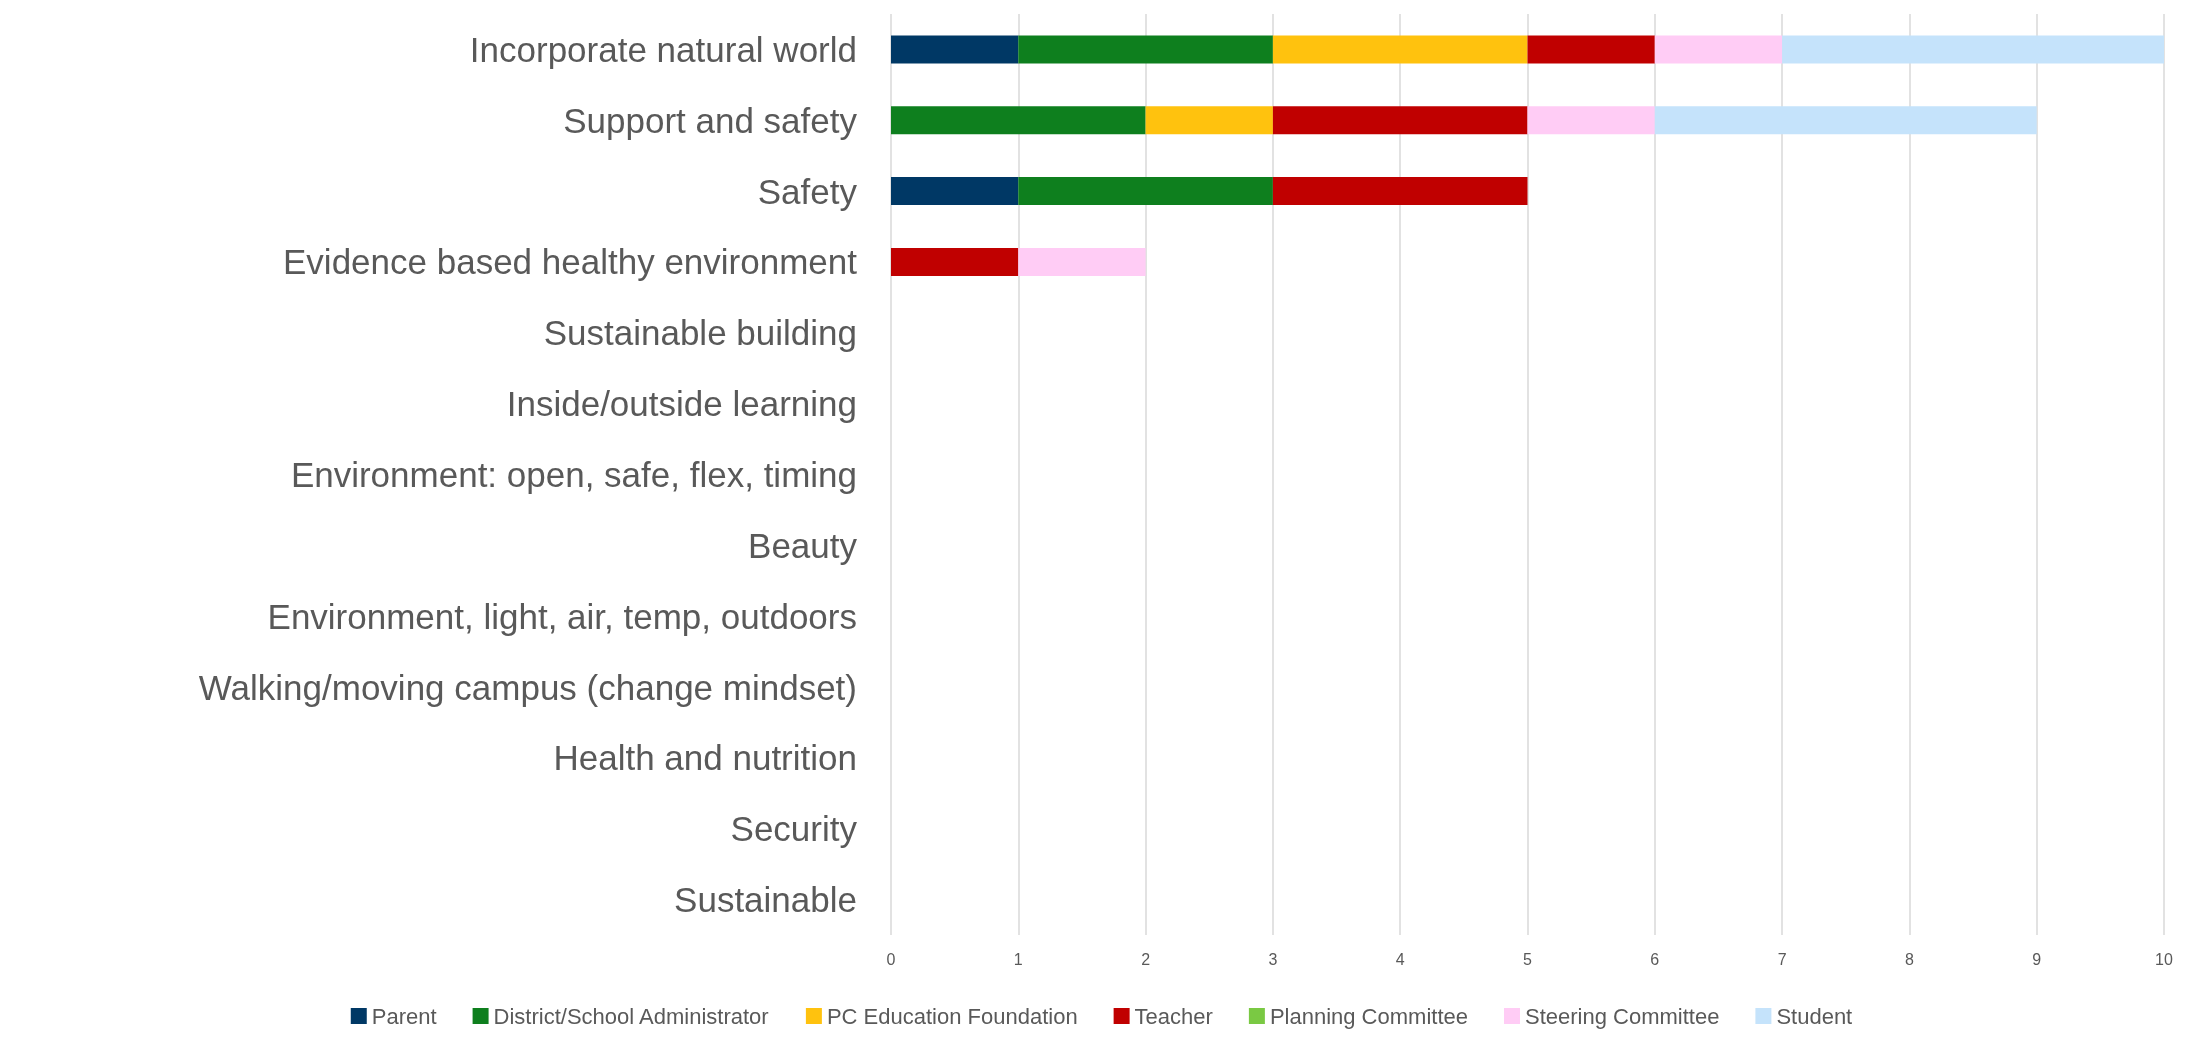  Describe the element at coordinates (562, 616) in the screenshot. I see `y-tick-label: Environment, light, air, temp, outdoors` at that location.